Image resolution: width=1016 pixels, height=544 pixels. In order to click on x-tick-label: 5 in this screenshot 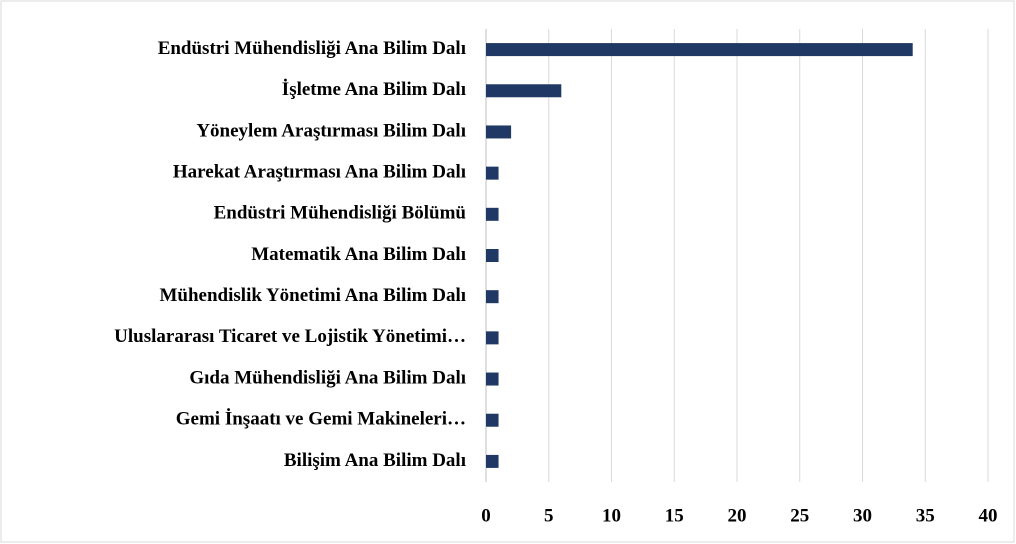, I will do `click(549, 515)`.